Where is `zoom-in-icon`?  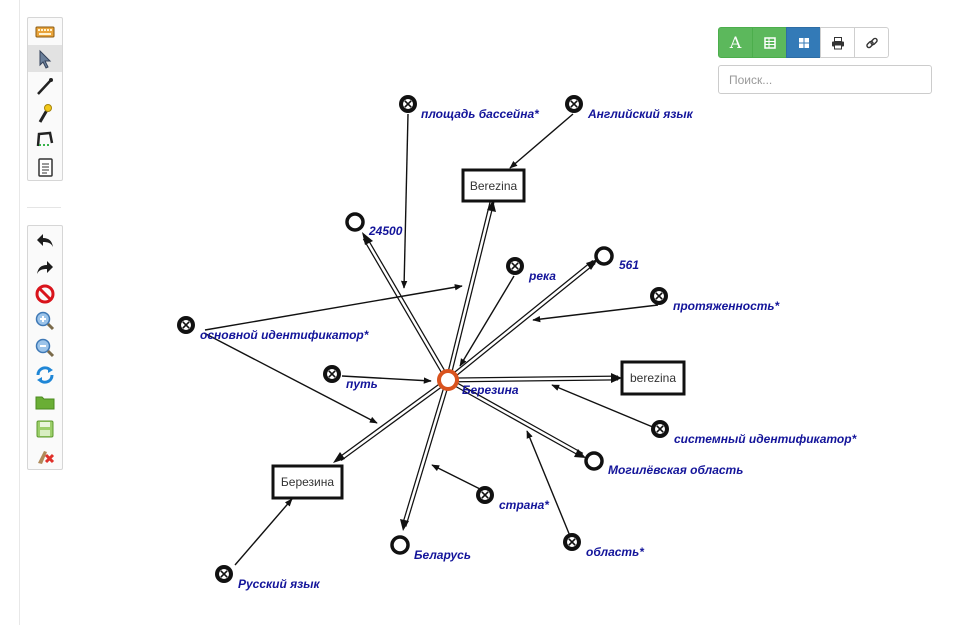
zoom-in-icon is located at coordinates (45, 320).